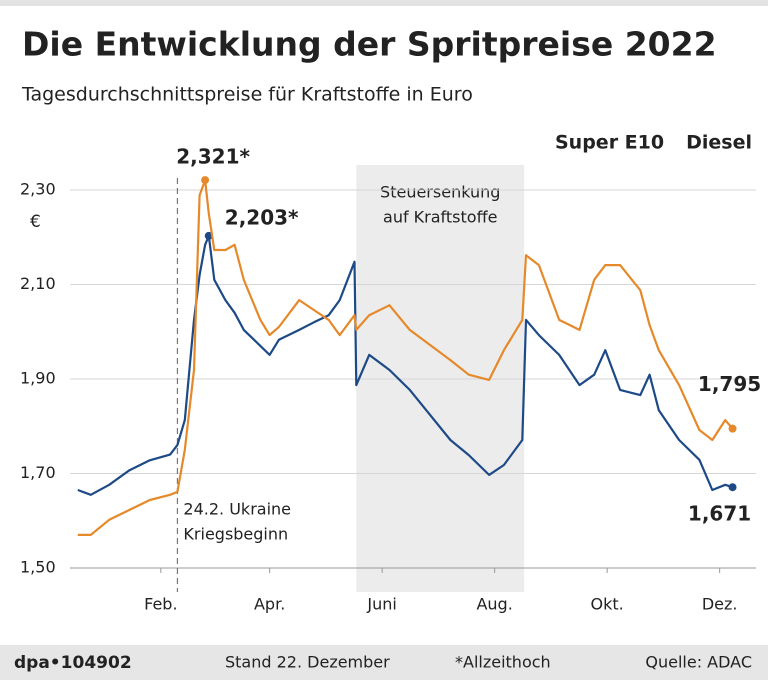  Describe the element at coordinates (235, 534) in the screenshot. I see `event-label: Kriegsbeginn` at that location.